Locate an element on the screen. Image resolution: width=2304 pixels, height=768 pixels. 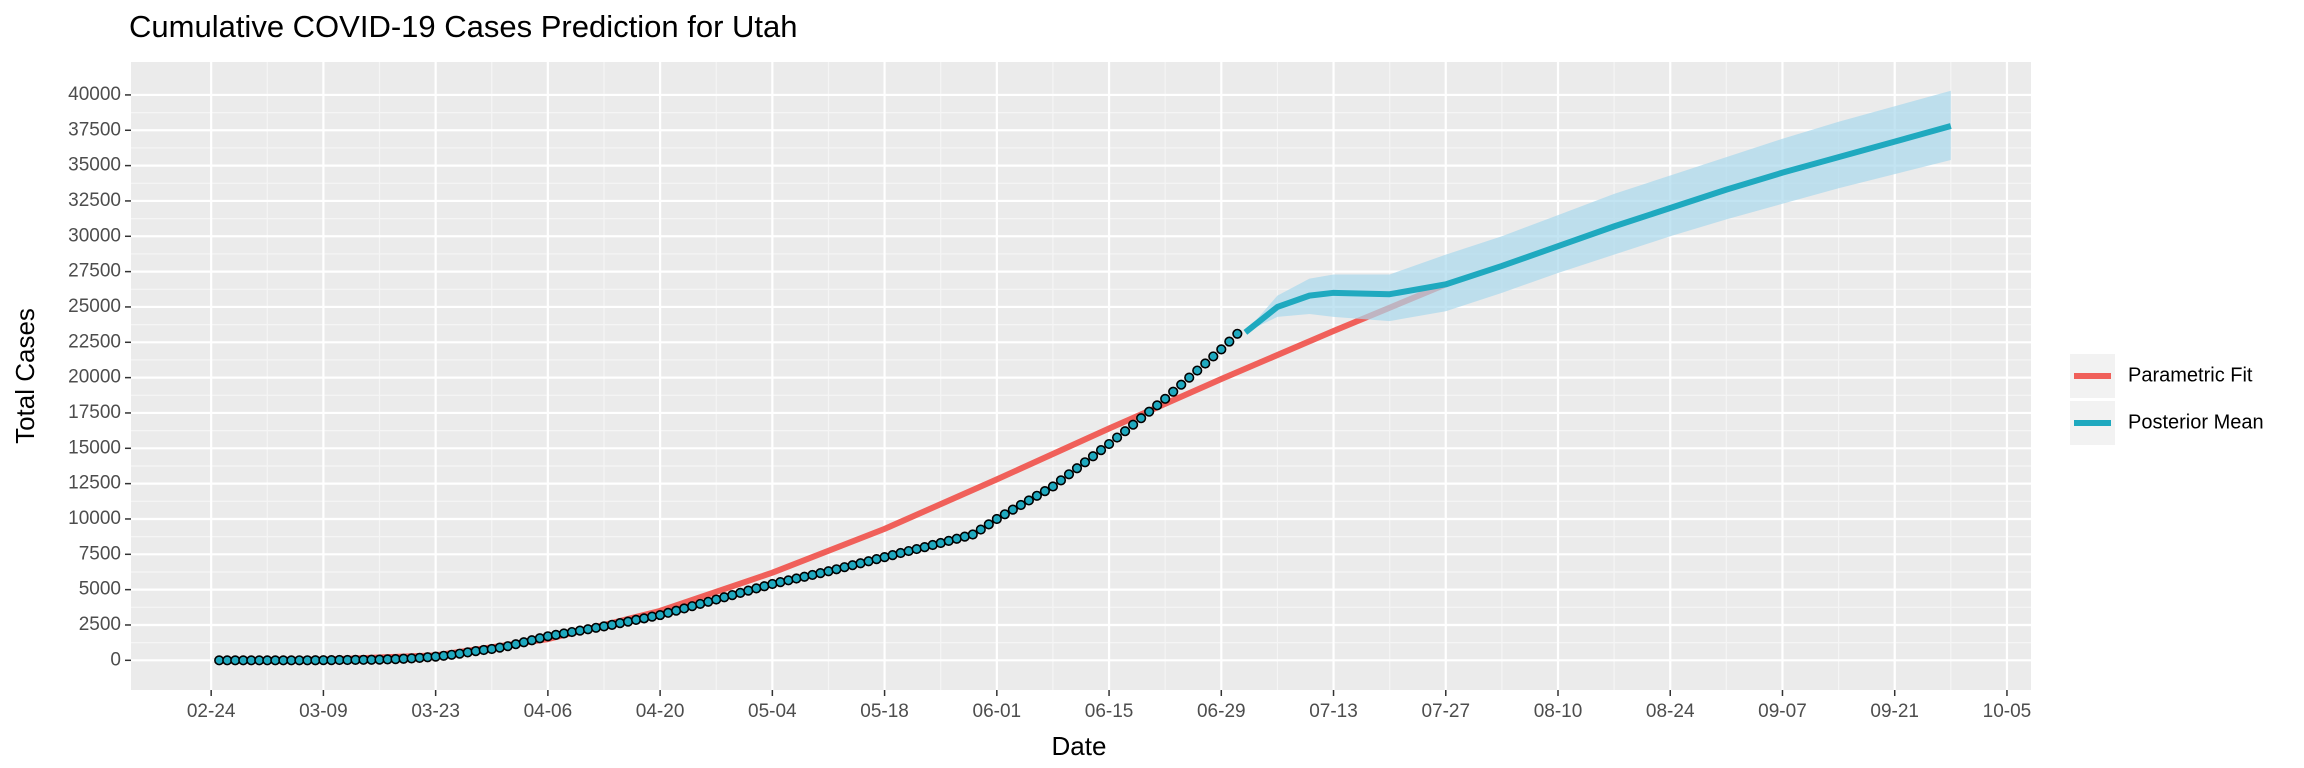
y-tick-label: 37500 is located at coordinates (94, 129).